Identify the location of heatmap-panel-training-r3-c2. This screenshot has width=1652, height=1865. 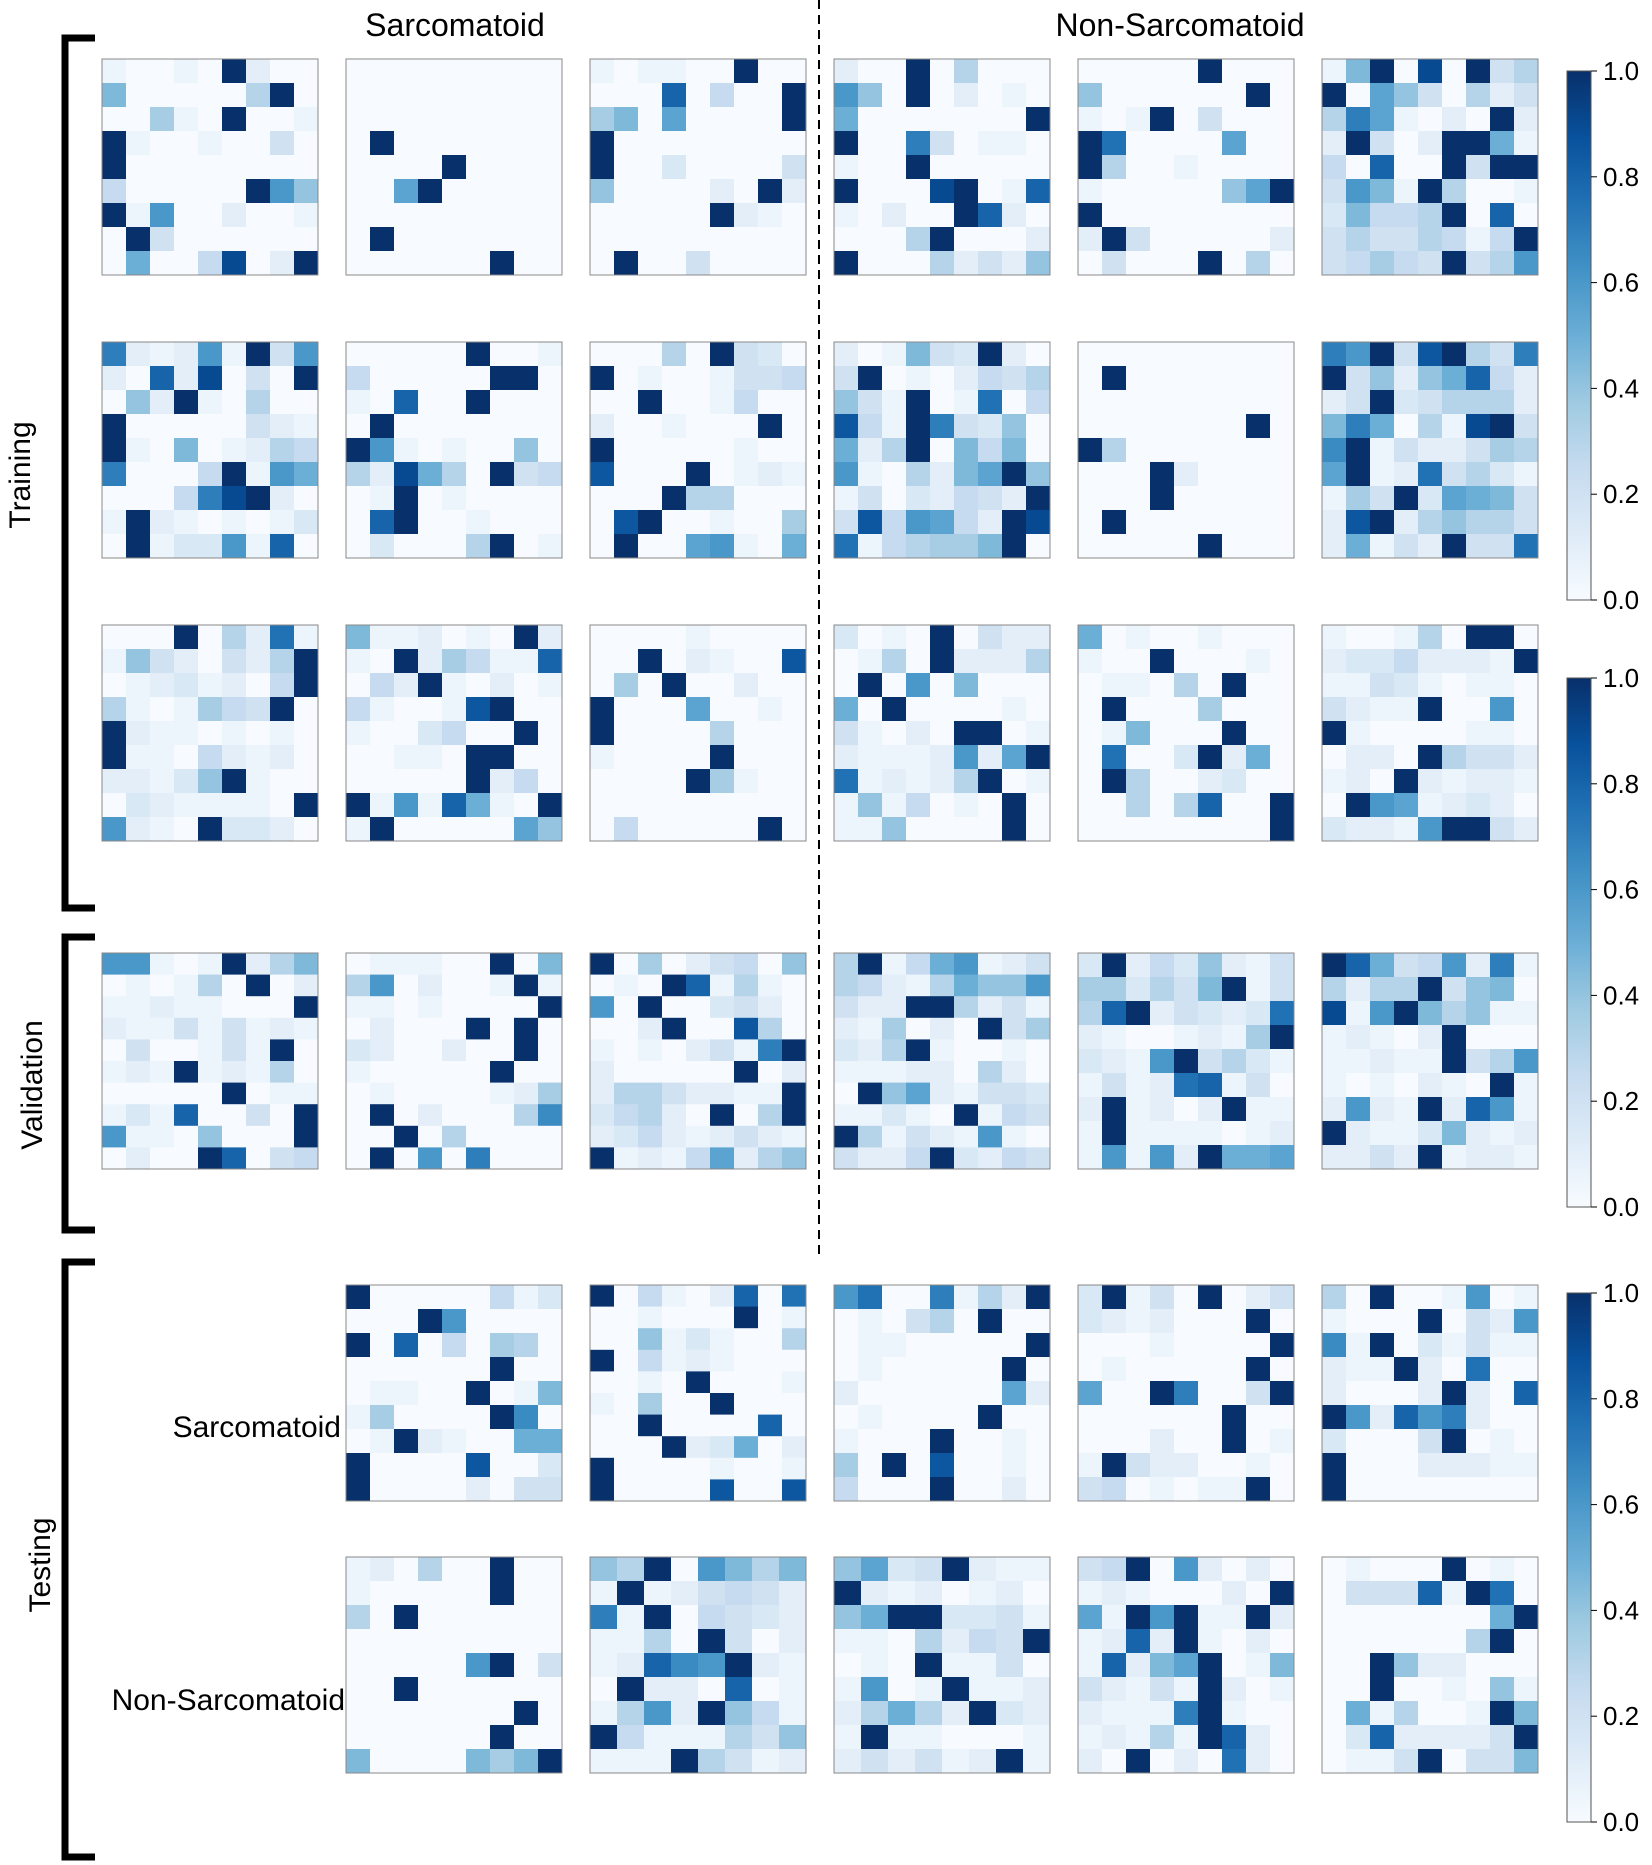
(454, 733).